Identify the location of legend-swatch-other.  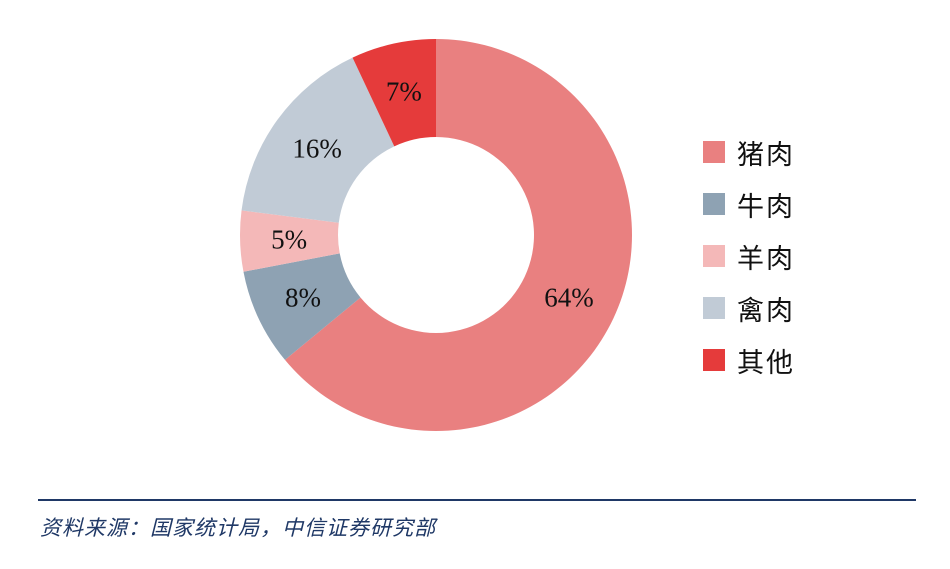
(714, 360).